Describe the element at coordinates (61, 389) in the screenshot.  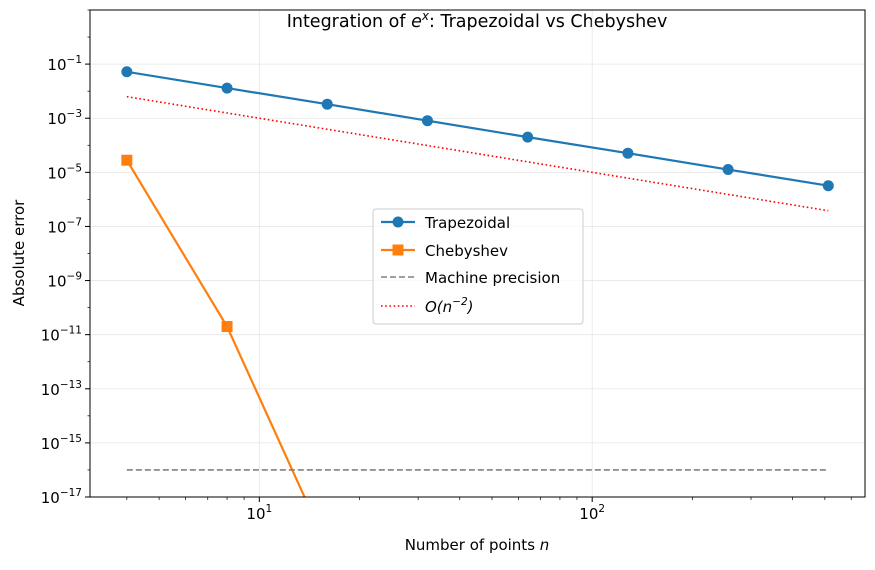
I see `y-tick-label: 10⁻¹³` at that location.